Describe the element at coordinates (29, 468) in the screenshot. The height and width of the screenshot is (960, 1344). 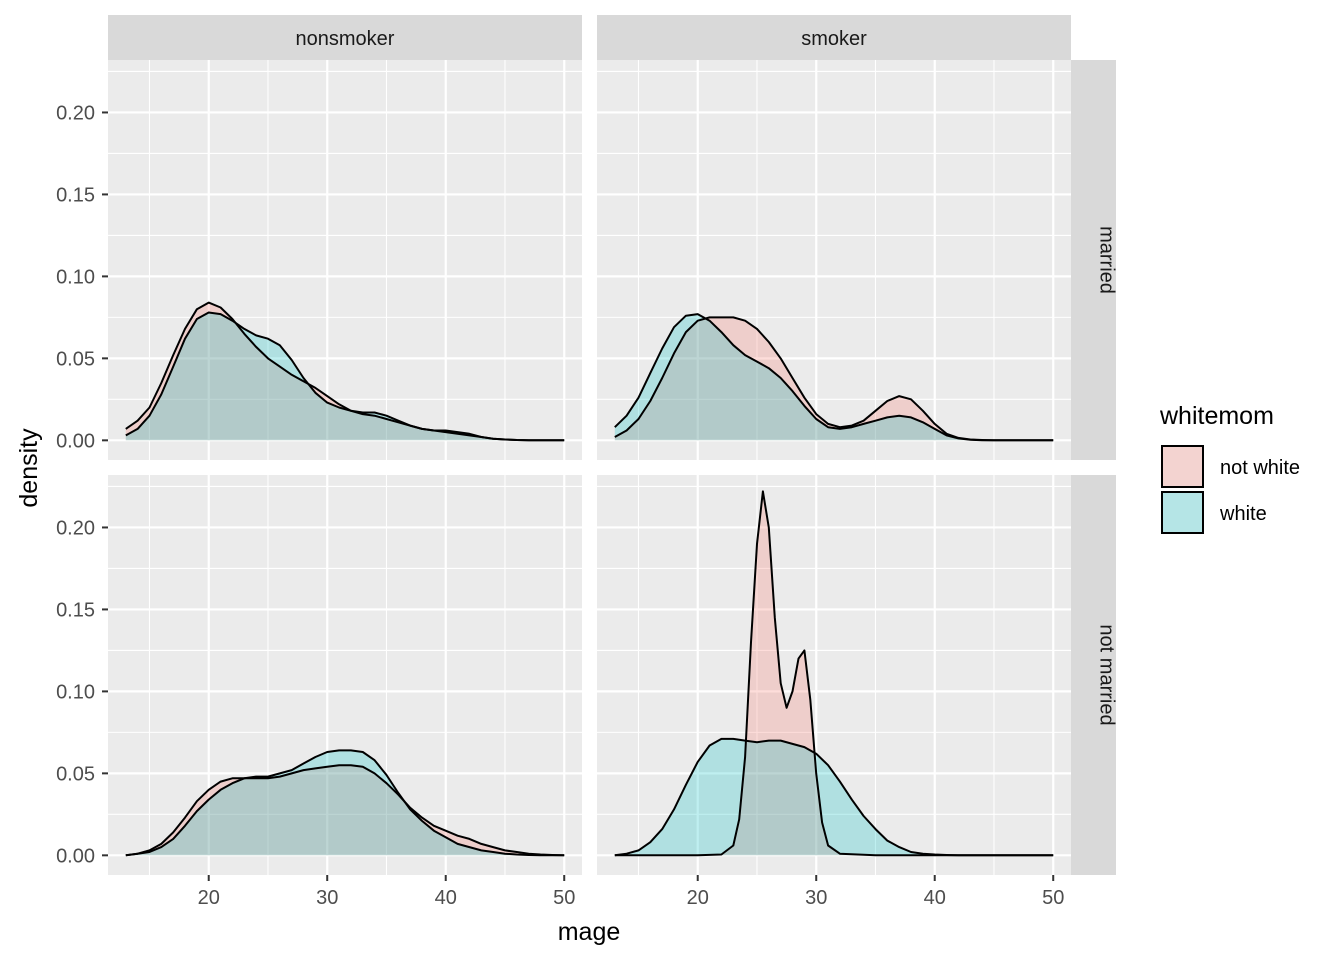
I see `y-axis-title: density` at that location.